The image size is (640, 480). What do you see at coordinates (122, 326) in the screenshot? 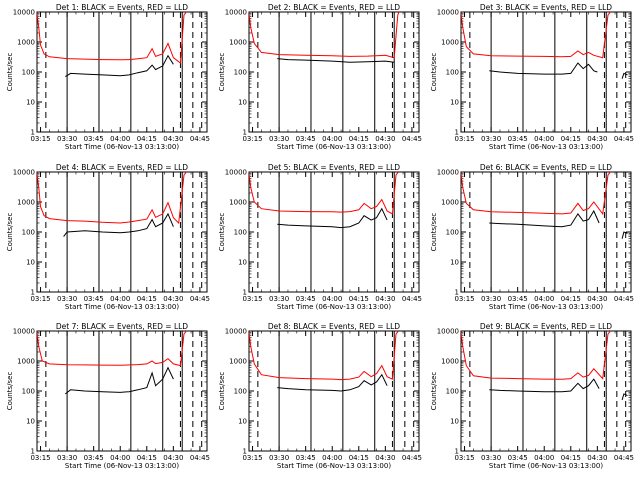
I see `panel-title: Det 7: BLACK = Events, RED = LLD` at bounding box center [122, 326].